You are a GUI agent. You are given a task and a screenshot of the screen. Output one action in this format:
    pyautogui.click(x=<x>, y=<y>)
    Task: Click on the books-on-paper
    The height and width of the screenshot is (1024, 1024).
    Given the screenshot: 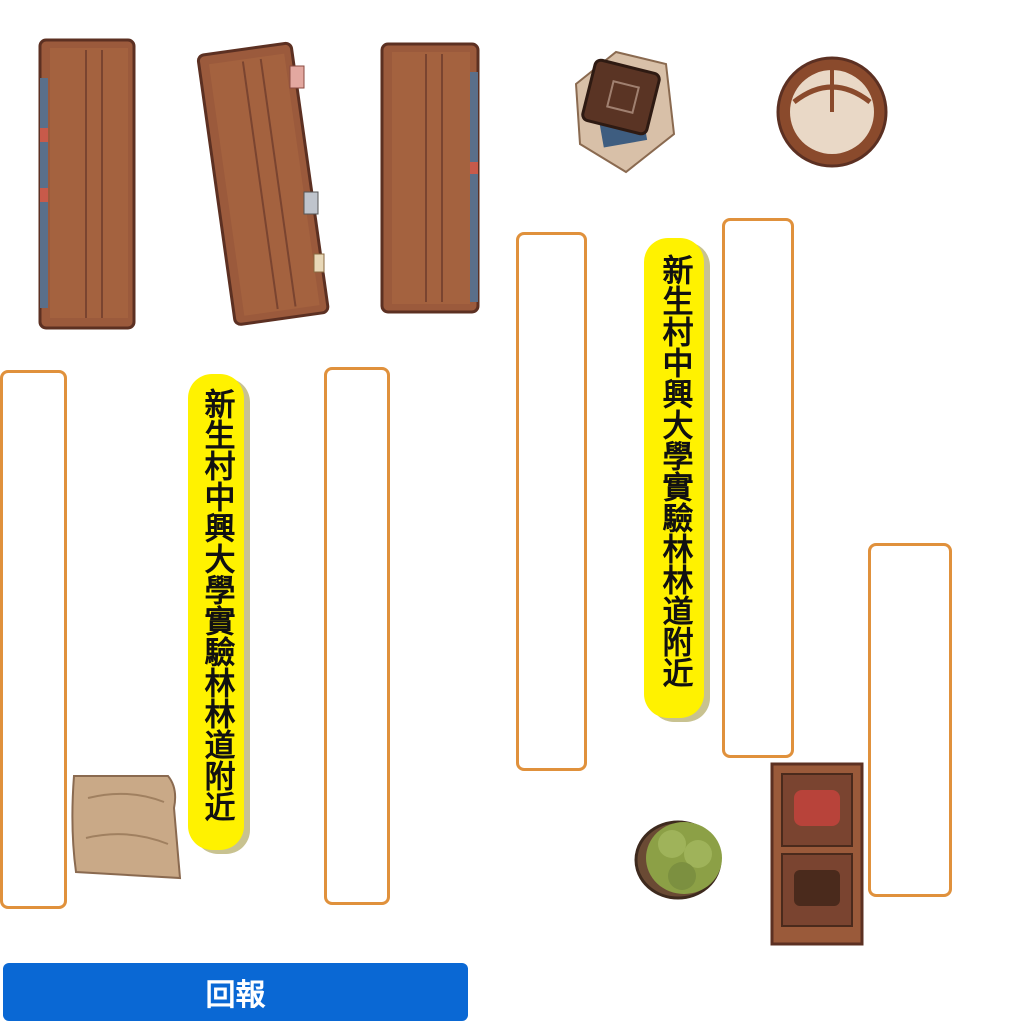 What is the action you would take?
    pyautogui.click(x=622, y=110)
    